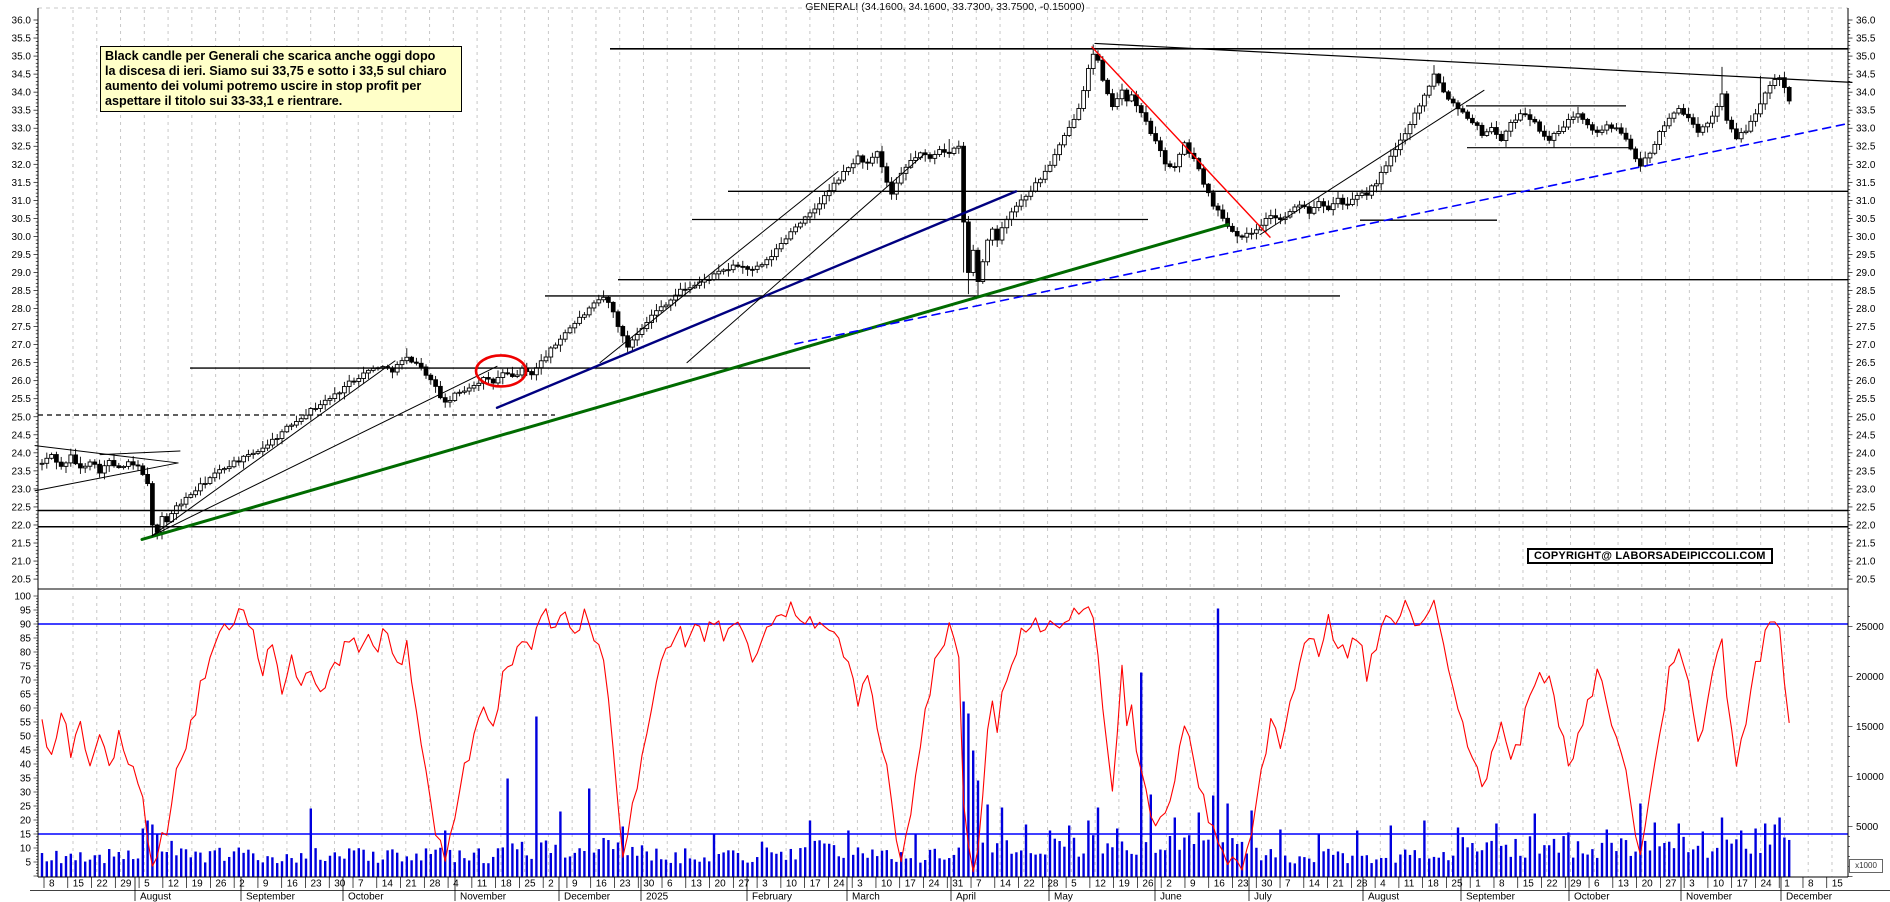 Image resolution: width=1890 pixels, height=902 pixels. What do you see at coordinates (22, 255) in the screenshot?
I see `price-axis-label-left: 29.5` at bounding box center [22, 255].